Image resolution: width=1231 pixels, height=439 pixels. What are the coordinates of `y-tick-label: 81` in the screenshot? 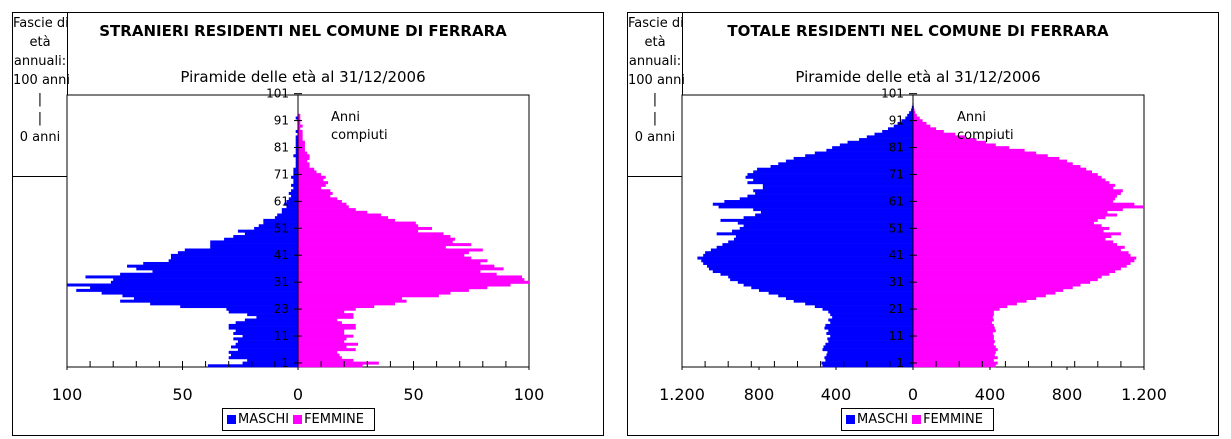 It's located at (281, 148).